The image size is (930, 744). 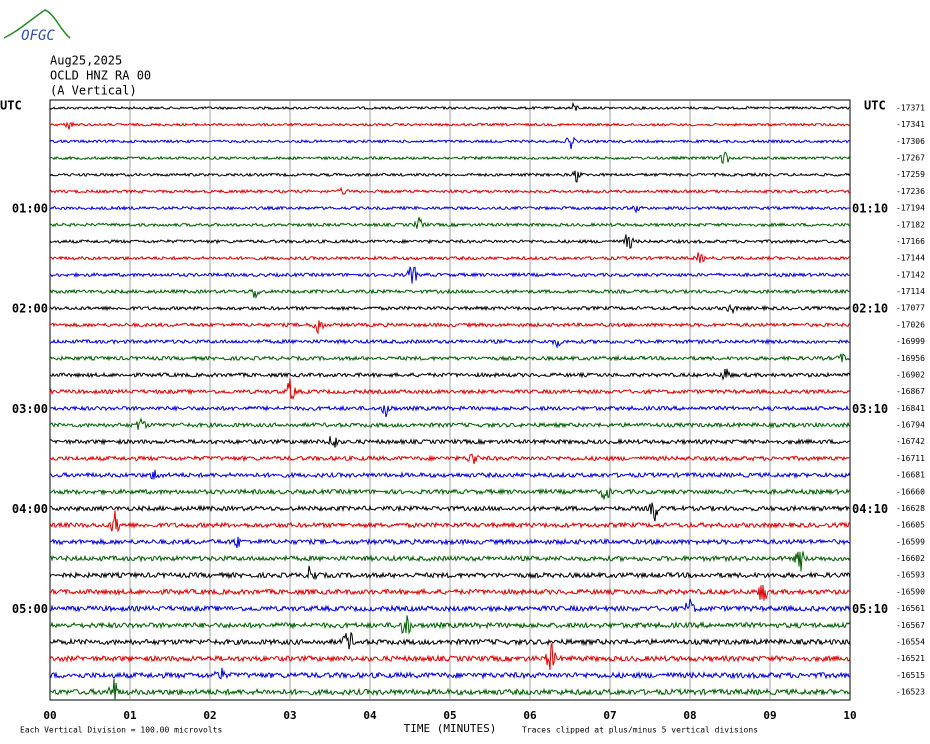 I want to click on offset-label: -16515, so click(x=910, y=675).